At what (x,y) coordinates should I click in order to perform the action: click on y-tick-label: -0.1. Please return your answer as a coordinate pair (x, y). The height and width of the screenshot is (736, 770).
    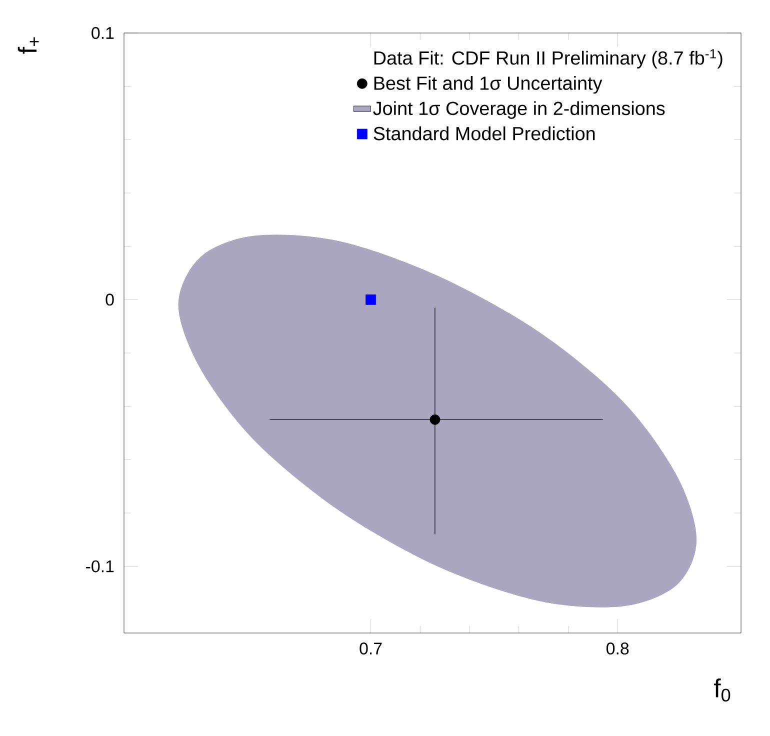
    Looking at the image, I should click on (100, 566).